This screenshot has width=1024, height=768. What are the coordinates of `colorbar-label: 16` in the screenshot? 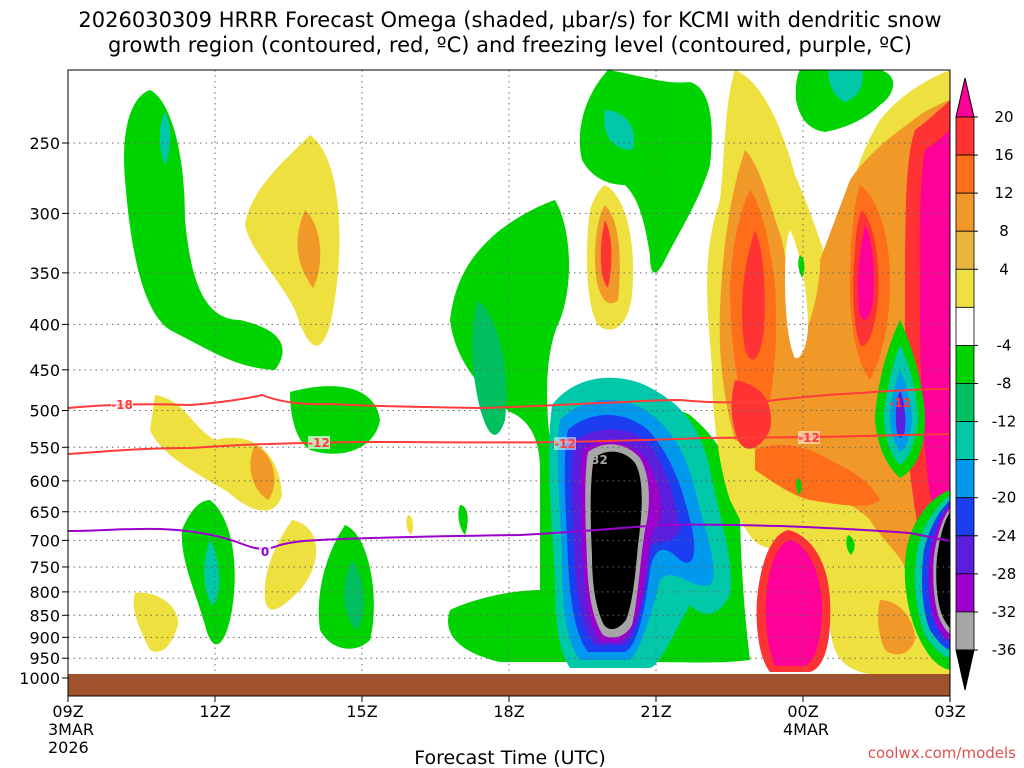 It's located at (1003, 155).